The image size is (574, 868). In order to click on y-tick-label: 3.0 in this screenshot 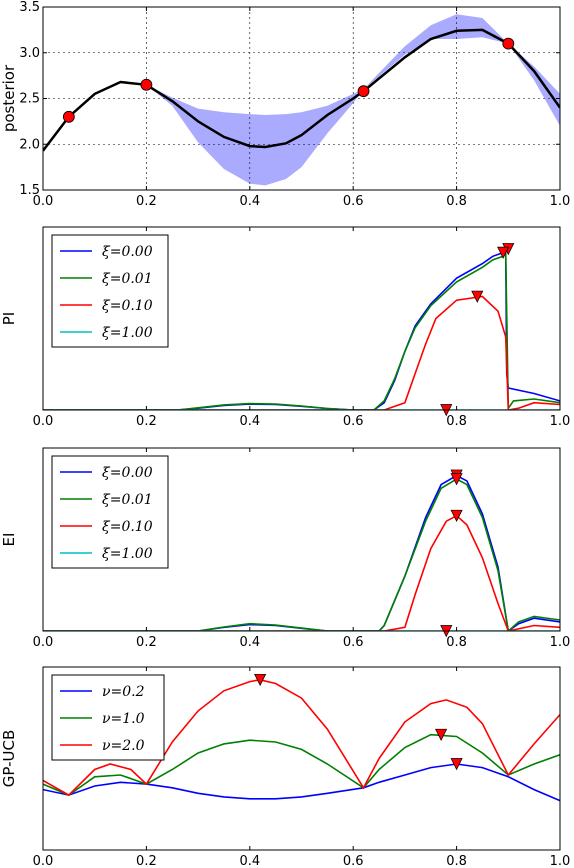, I will do `click(29, 53)`.